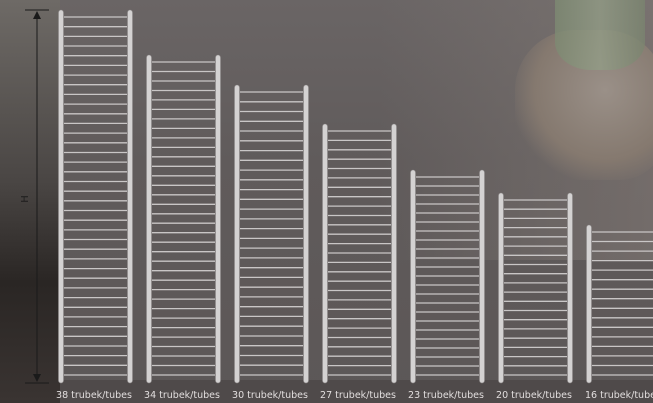 Image resolution: width=653 pixels, height=403 pixels. I want to click on cactus-image, so click(600, 35).